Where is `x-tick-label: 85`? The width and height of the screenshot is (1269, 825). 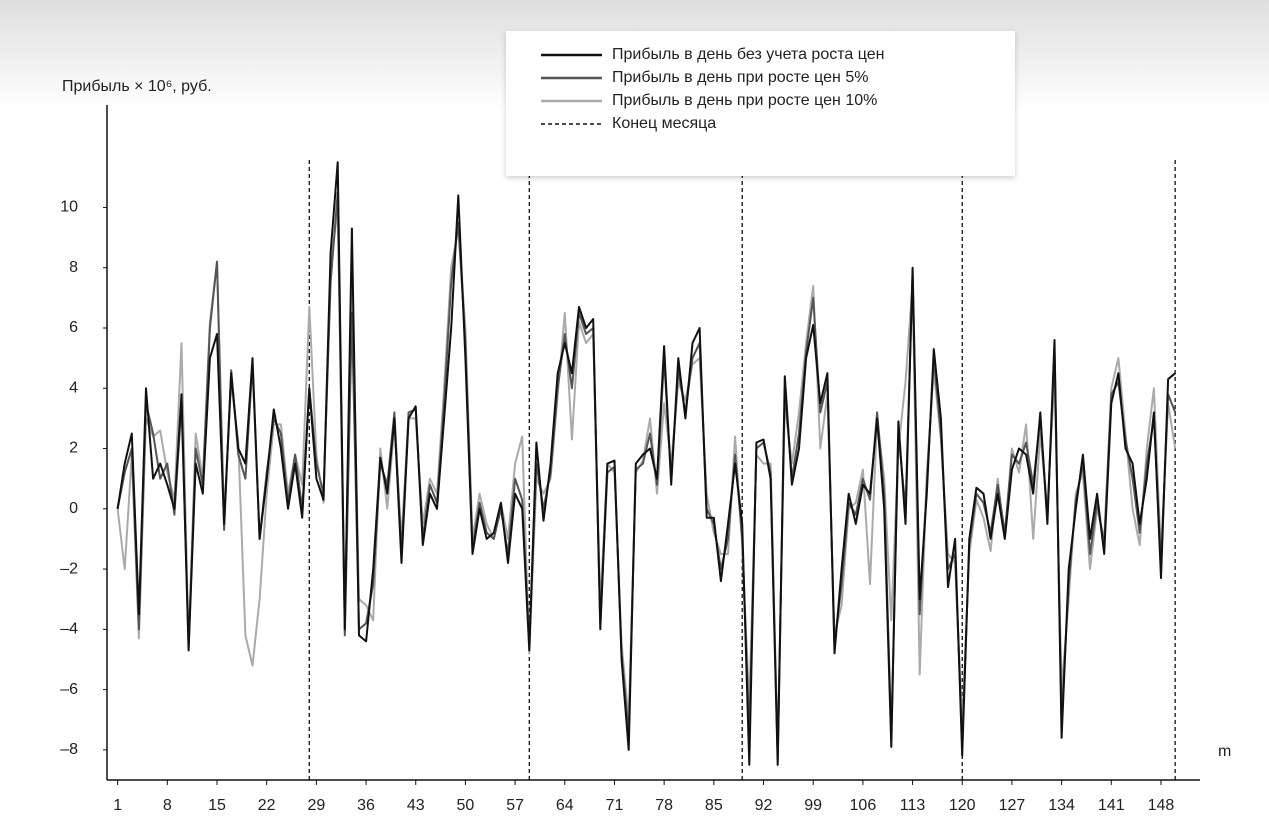
x-tick-label: 85 is located at coordinates (714, 805).